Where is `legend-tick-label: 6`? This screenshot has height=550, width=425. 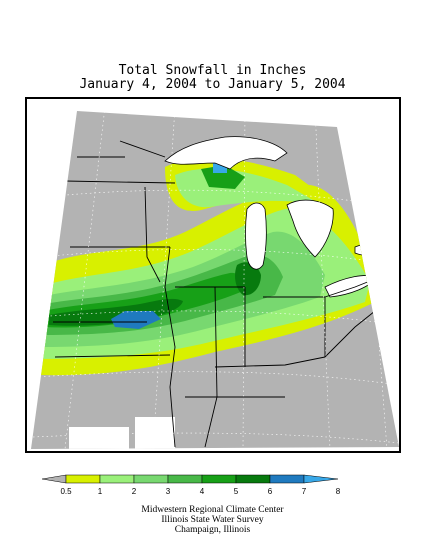 legend-tick-label: 6 is located at coordinates (270, 491).